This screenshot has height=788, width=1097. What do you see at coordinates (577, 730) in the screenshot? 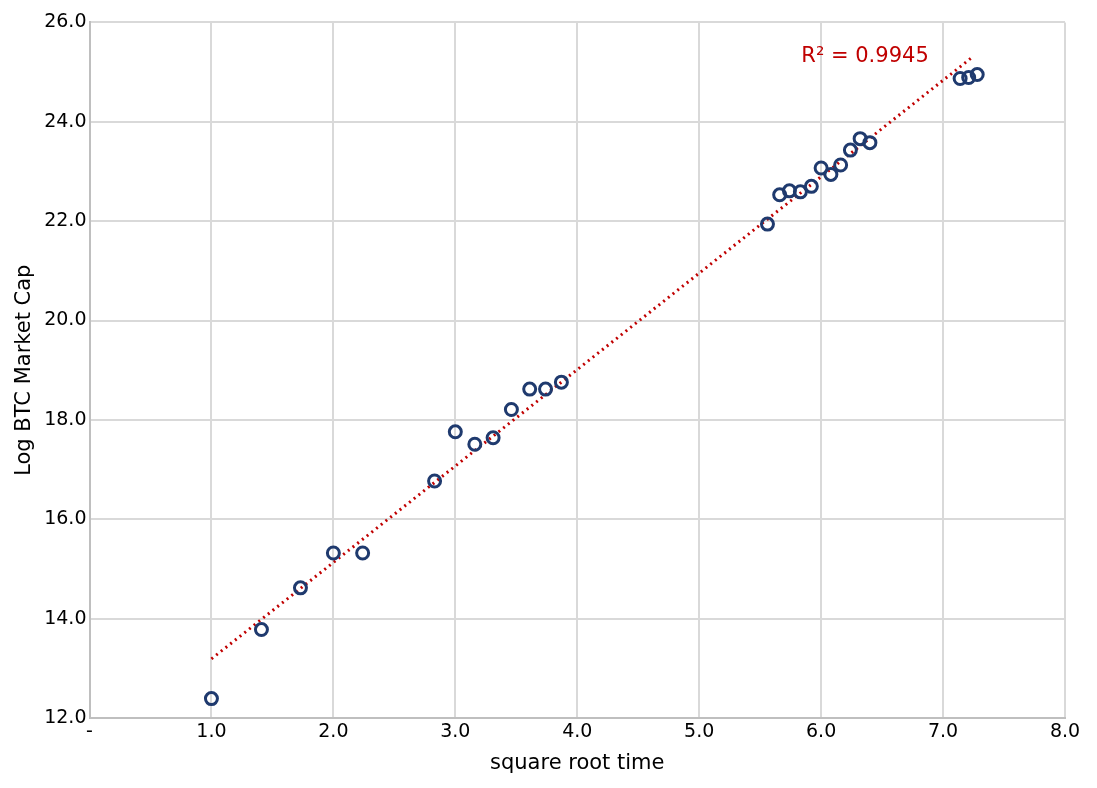
I see `x-tick-label: 4.0` at bounding box center [577, 730].